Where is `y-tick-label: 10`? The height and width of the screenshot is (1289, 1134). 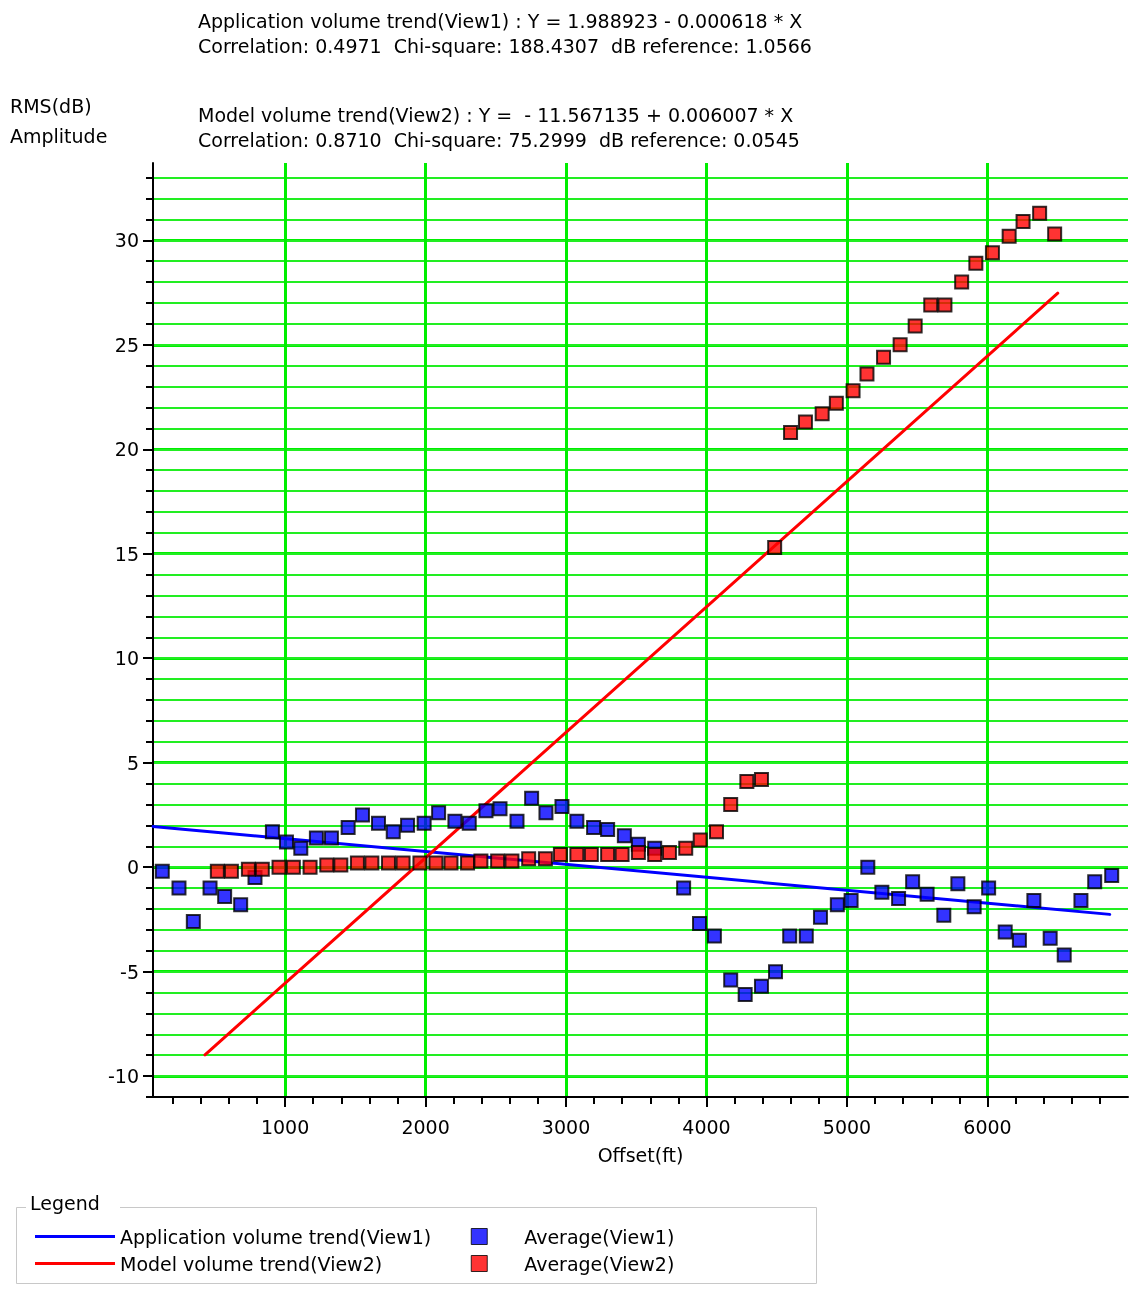 y-tick-label: 10 is located at coordinates (126, 658).